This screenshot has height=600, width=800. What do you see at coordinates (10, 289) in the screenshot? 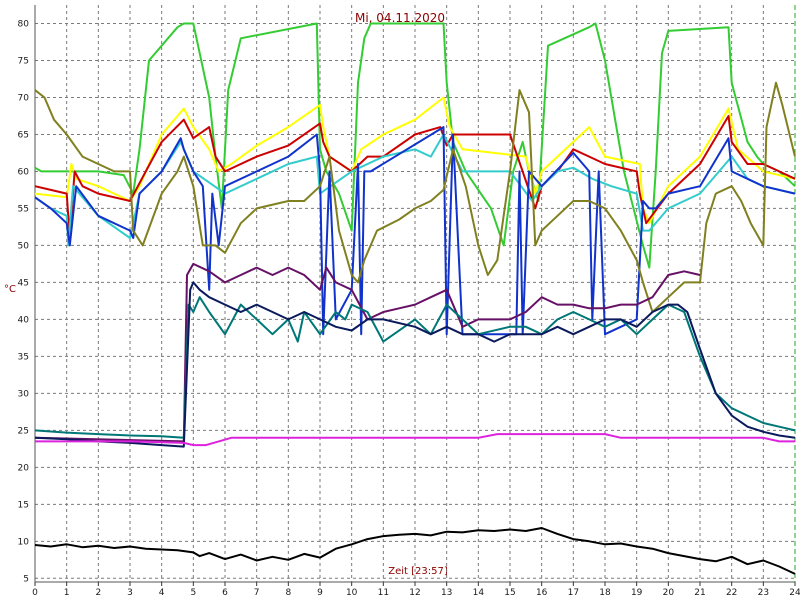
I see `y-axis-label: °C` at bounding box center [10, 289].